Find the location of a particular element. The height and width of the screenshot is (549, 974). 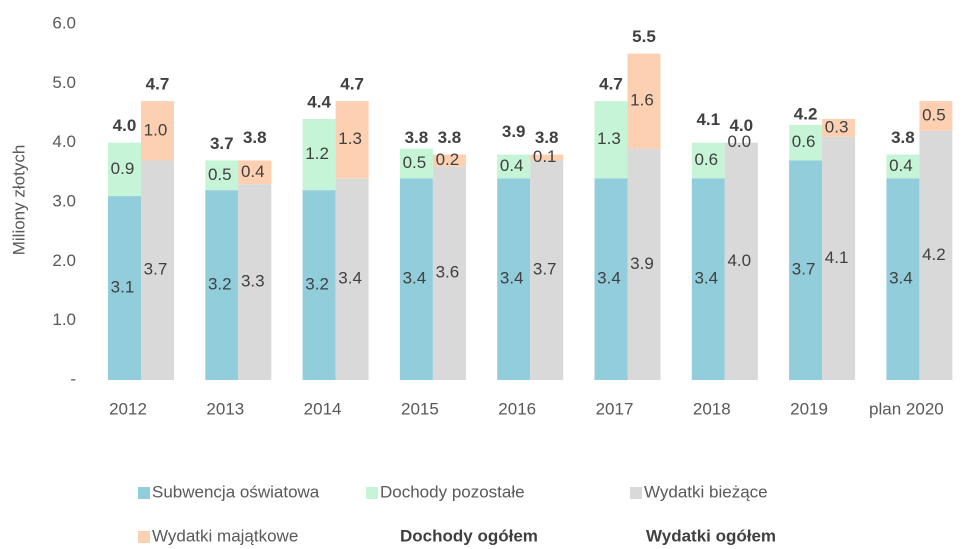

data-label: 4.0 is located at coordinates (739, 260).